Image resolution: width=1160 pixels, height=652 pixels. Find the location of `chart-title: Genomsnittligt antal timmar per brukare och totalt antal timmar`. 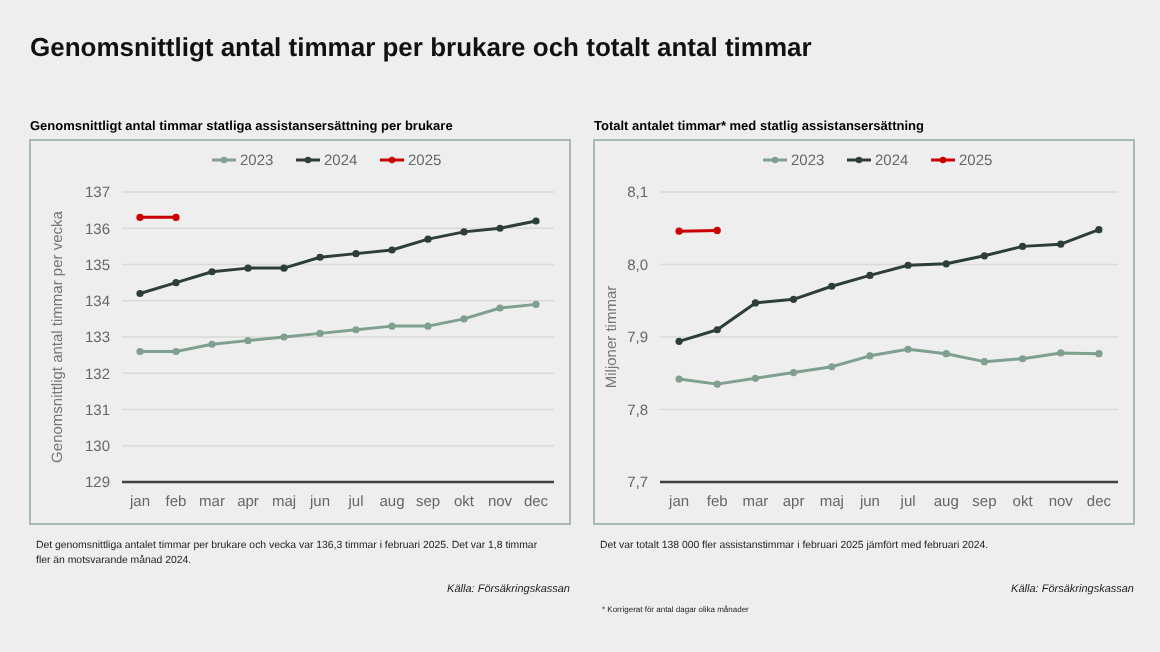

chart-title: Genomsnittligt antal timmar per brukare och totalt antal timmar is located at coordinates (421, 47).